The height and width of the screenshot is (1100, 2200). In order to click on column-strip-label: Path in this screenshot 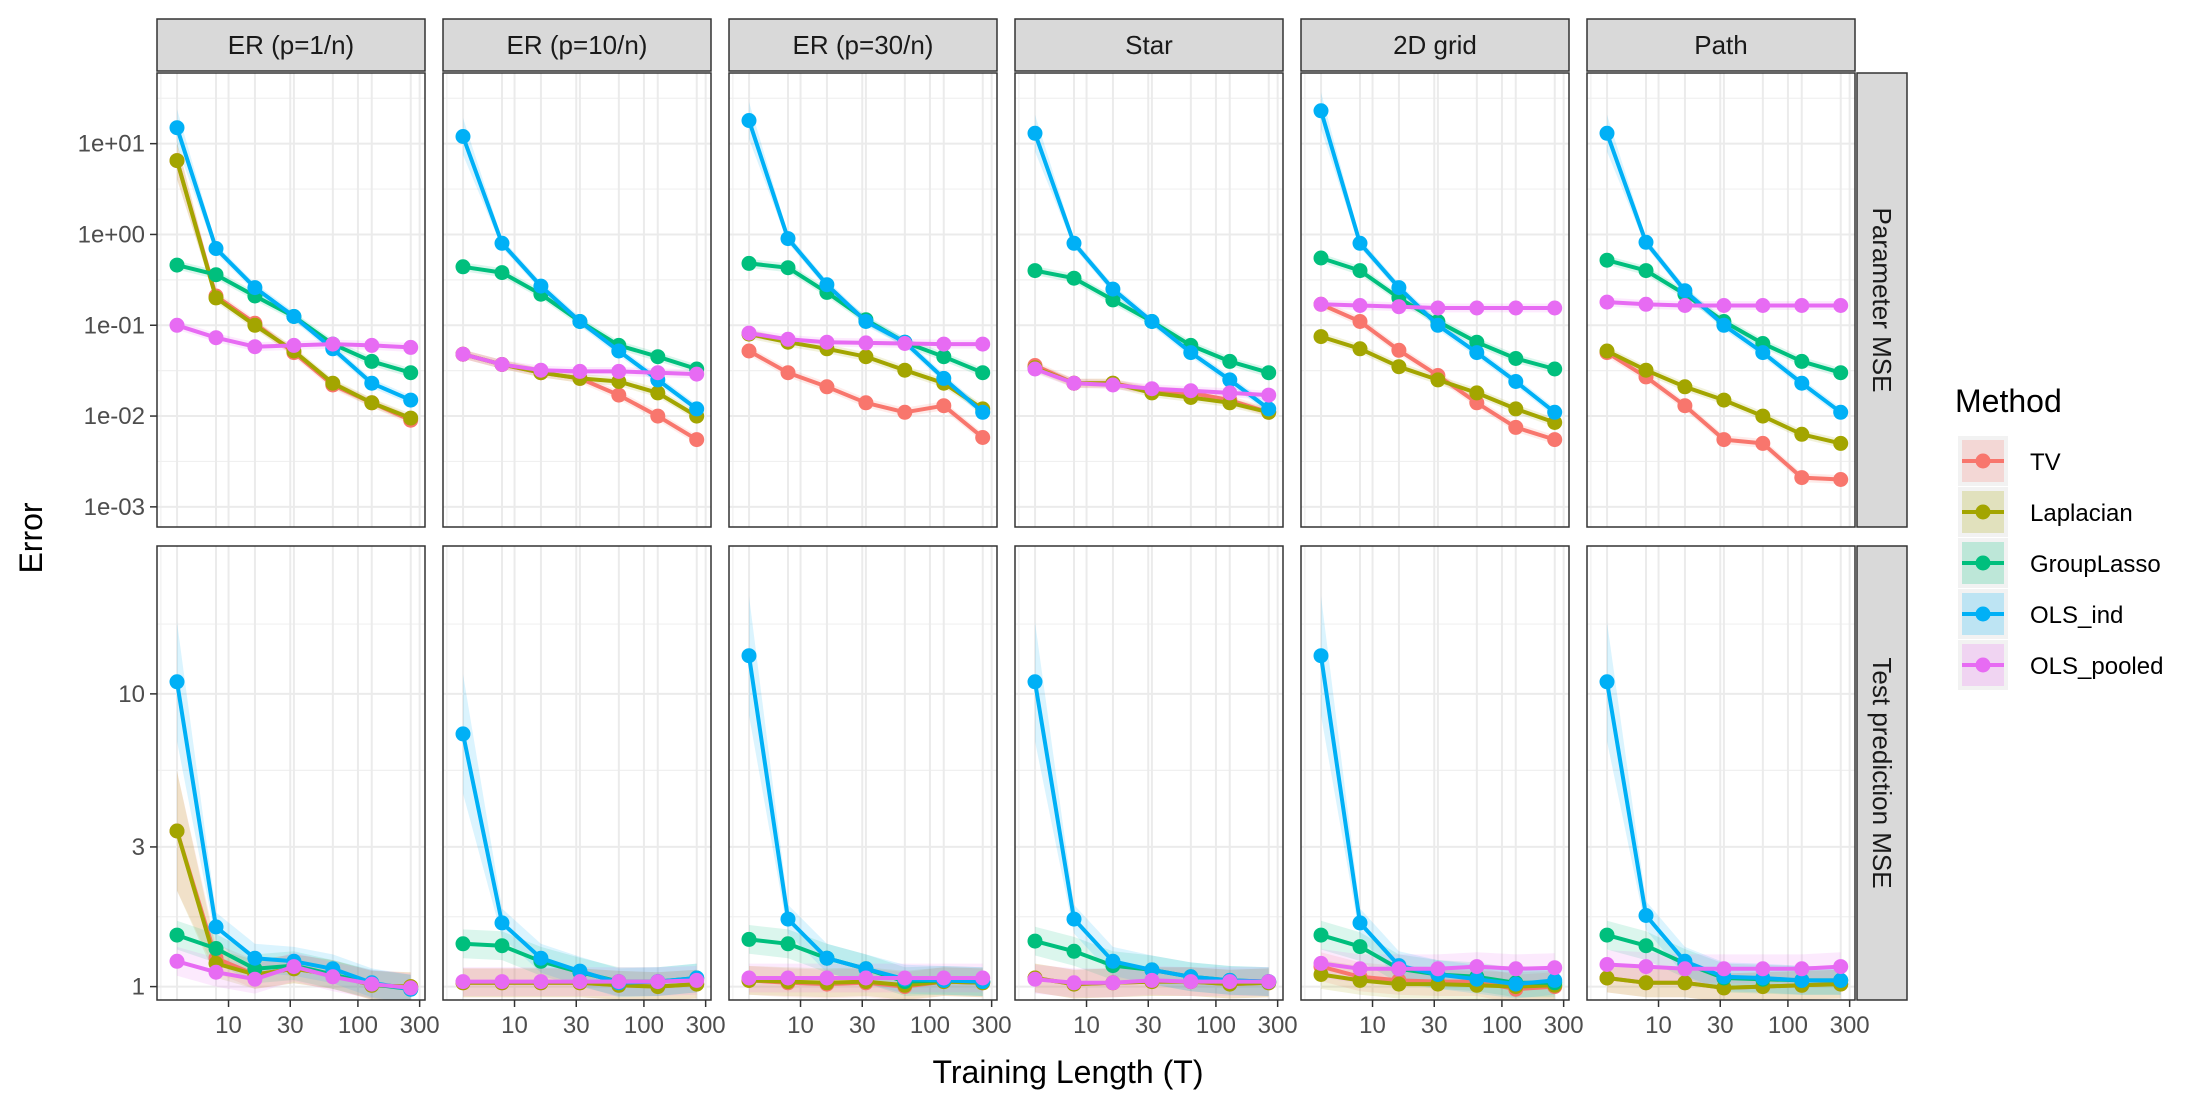, I will do `click(1721, 45)`.